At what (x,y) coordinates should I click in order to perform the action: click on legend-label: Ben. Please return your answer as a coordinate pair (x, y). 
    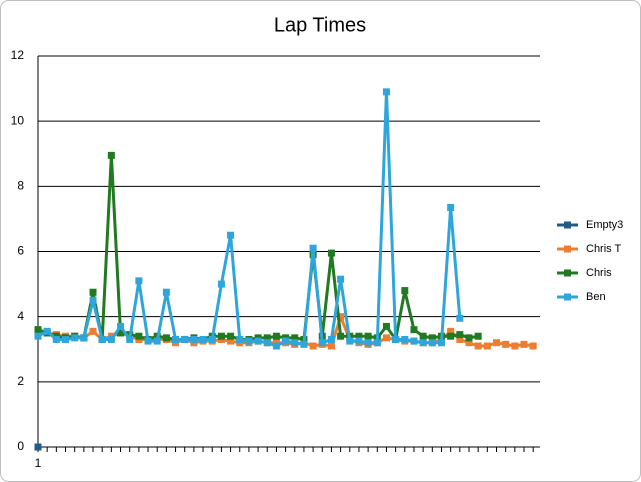
    Looking at the image, I should click on (596, 297).